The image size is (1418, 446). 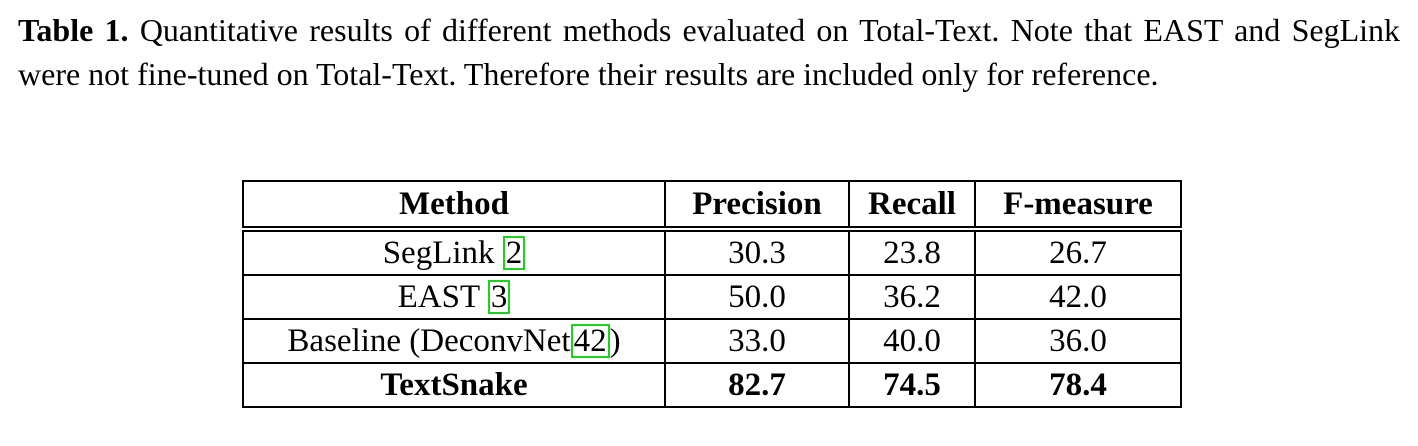 I want to click on header-precision: Precision, so click(x=757, y=205).